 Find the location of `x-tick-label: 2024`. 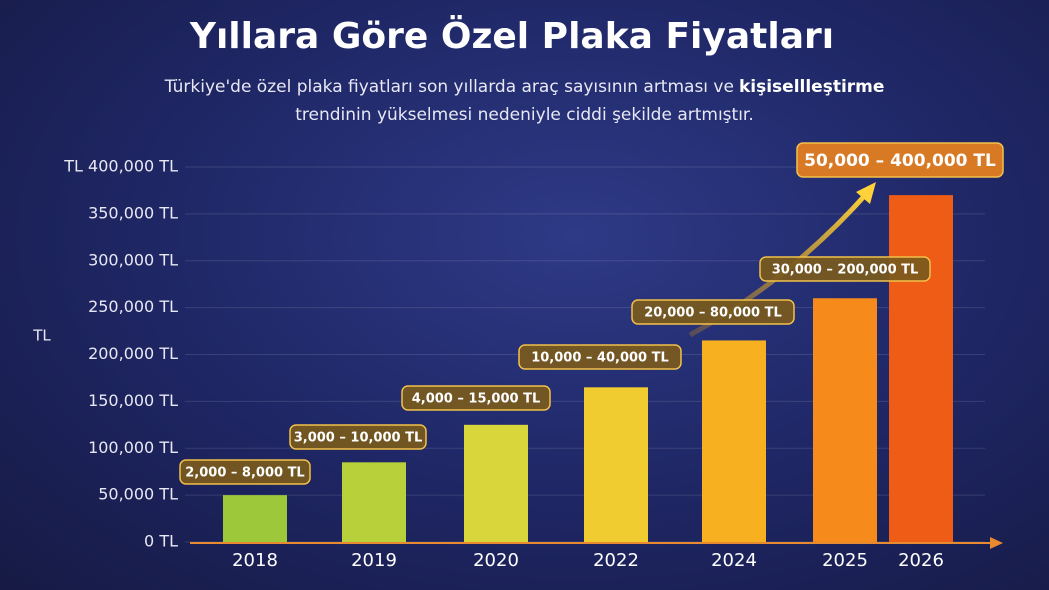

x-tick-label: 2024 is located at coordinates (734, 560).